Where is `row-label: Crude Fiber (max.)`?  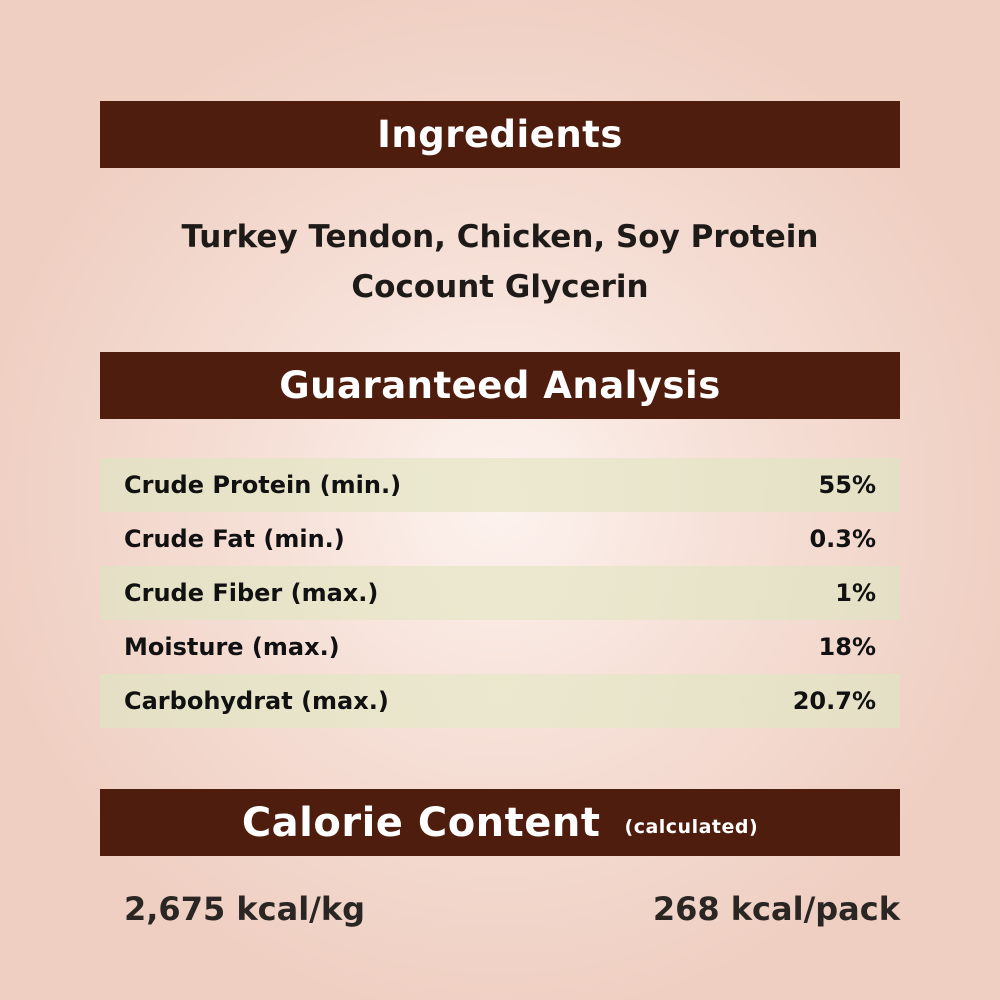
row-label: Crude Fiber (max.) is located at coordinates (251, 593).